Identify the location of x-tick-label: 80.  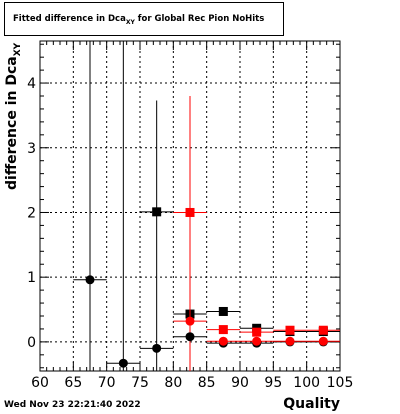
(173, 383).